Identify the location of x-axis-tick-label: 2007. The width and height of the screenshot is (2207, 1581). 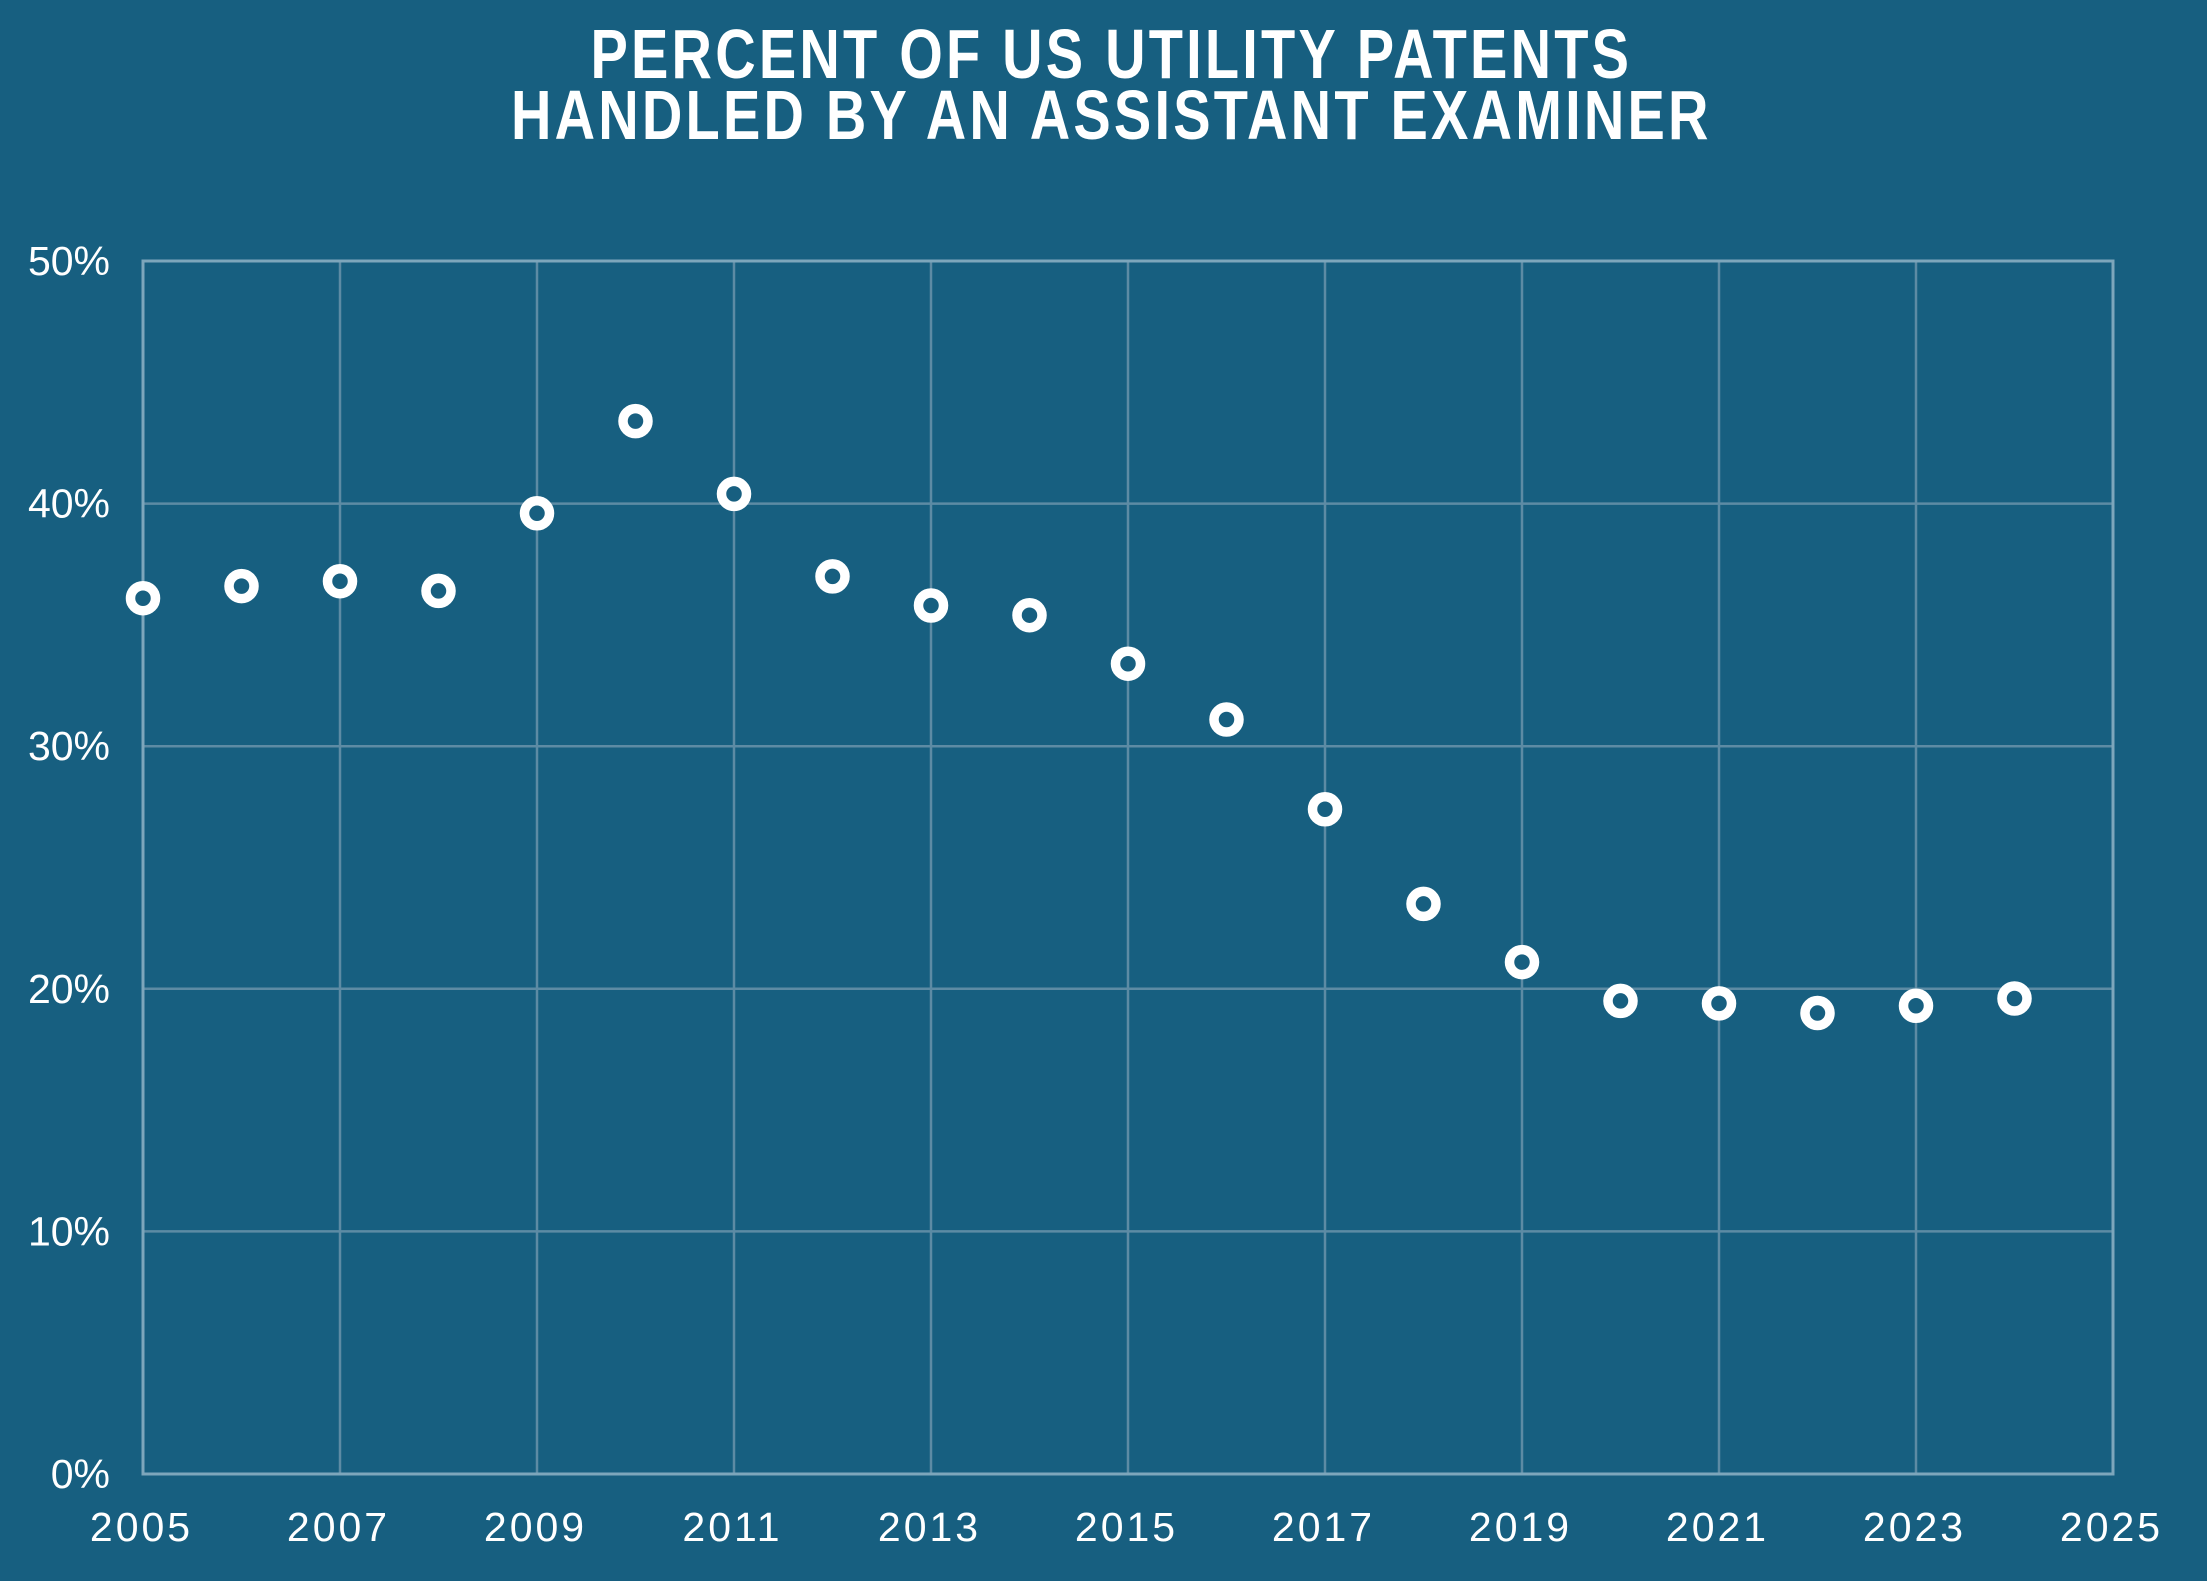
(338, 1527).